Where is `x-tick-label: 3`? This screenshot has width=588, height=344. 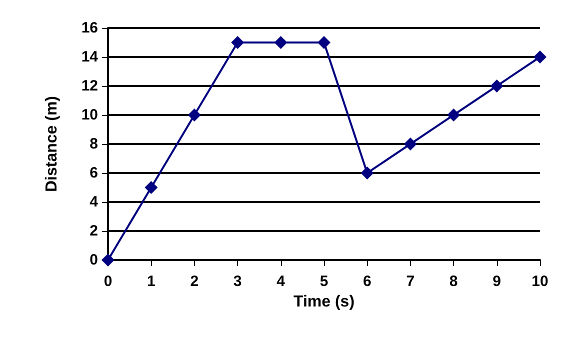
x-tick-label: 3 is located at coordinates (237, 281).